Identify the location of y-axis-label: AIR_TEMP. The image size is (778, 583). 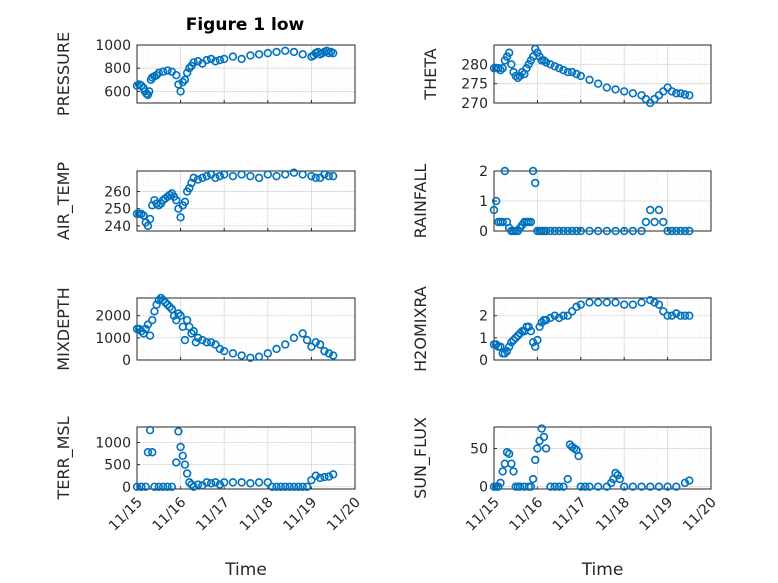
(64, 201).